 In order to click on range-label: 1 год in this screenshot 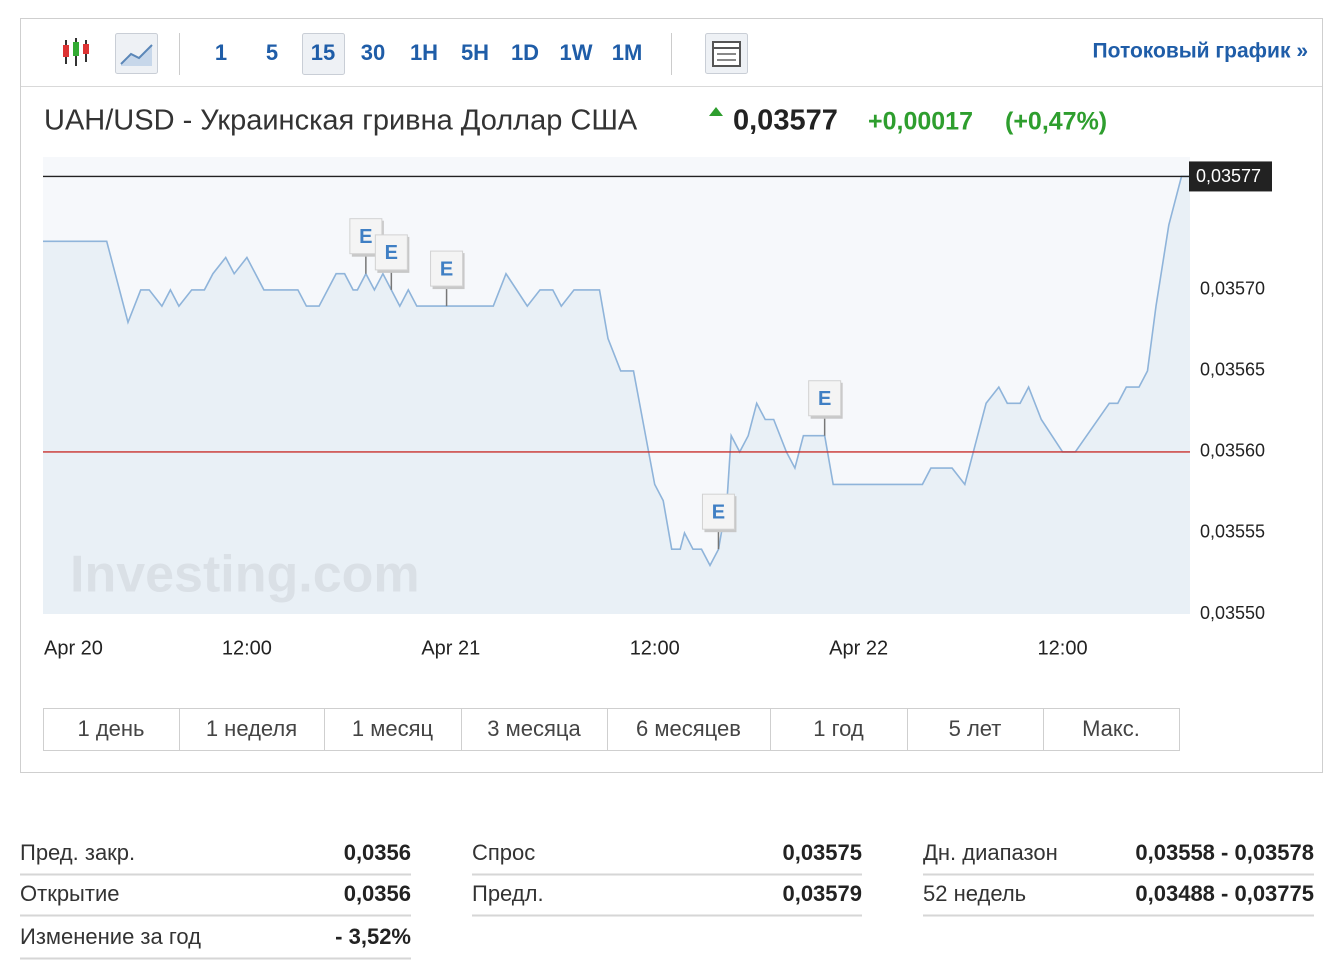, I will do `click(838, 728)`.